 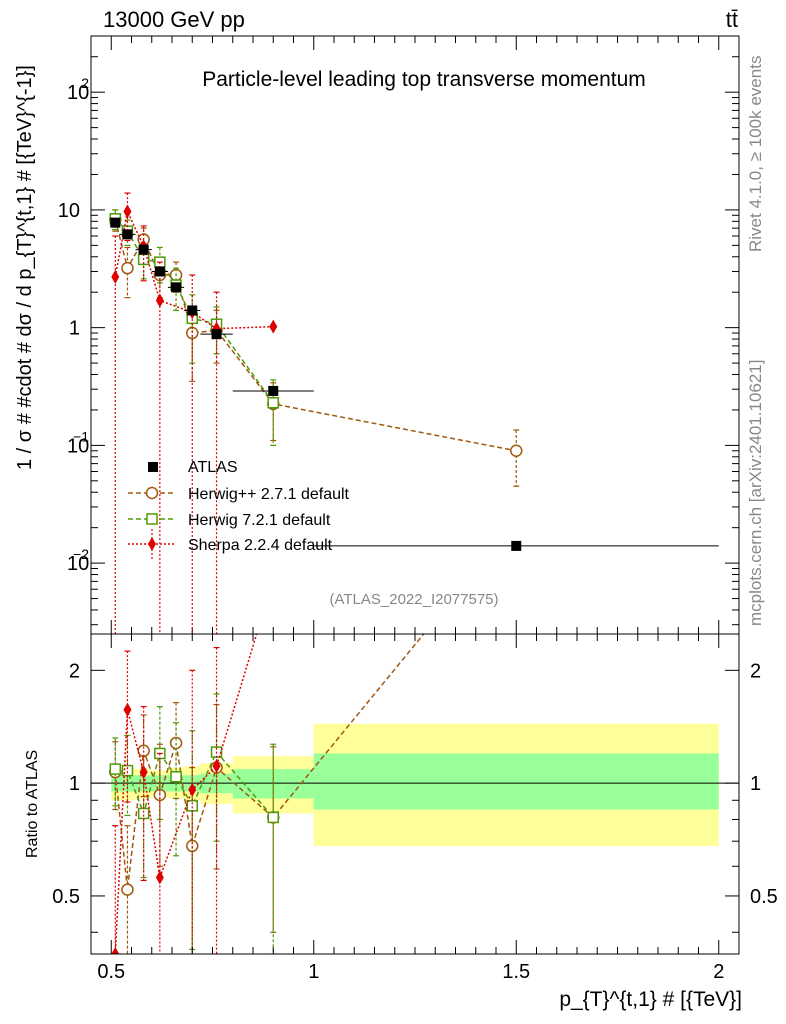 What do you see at coordinates (78, 446) in the screenshot?
I see `main-y-tick-label-1: 10` at bounding box center [78, 446].